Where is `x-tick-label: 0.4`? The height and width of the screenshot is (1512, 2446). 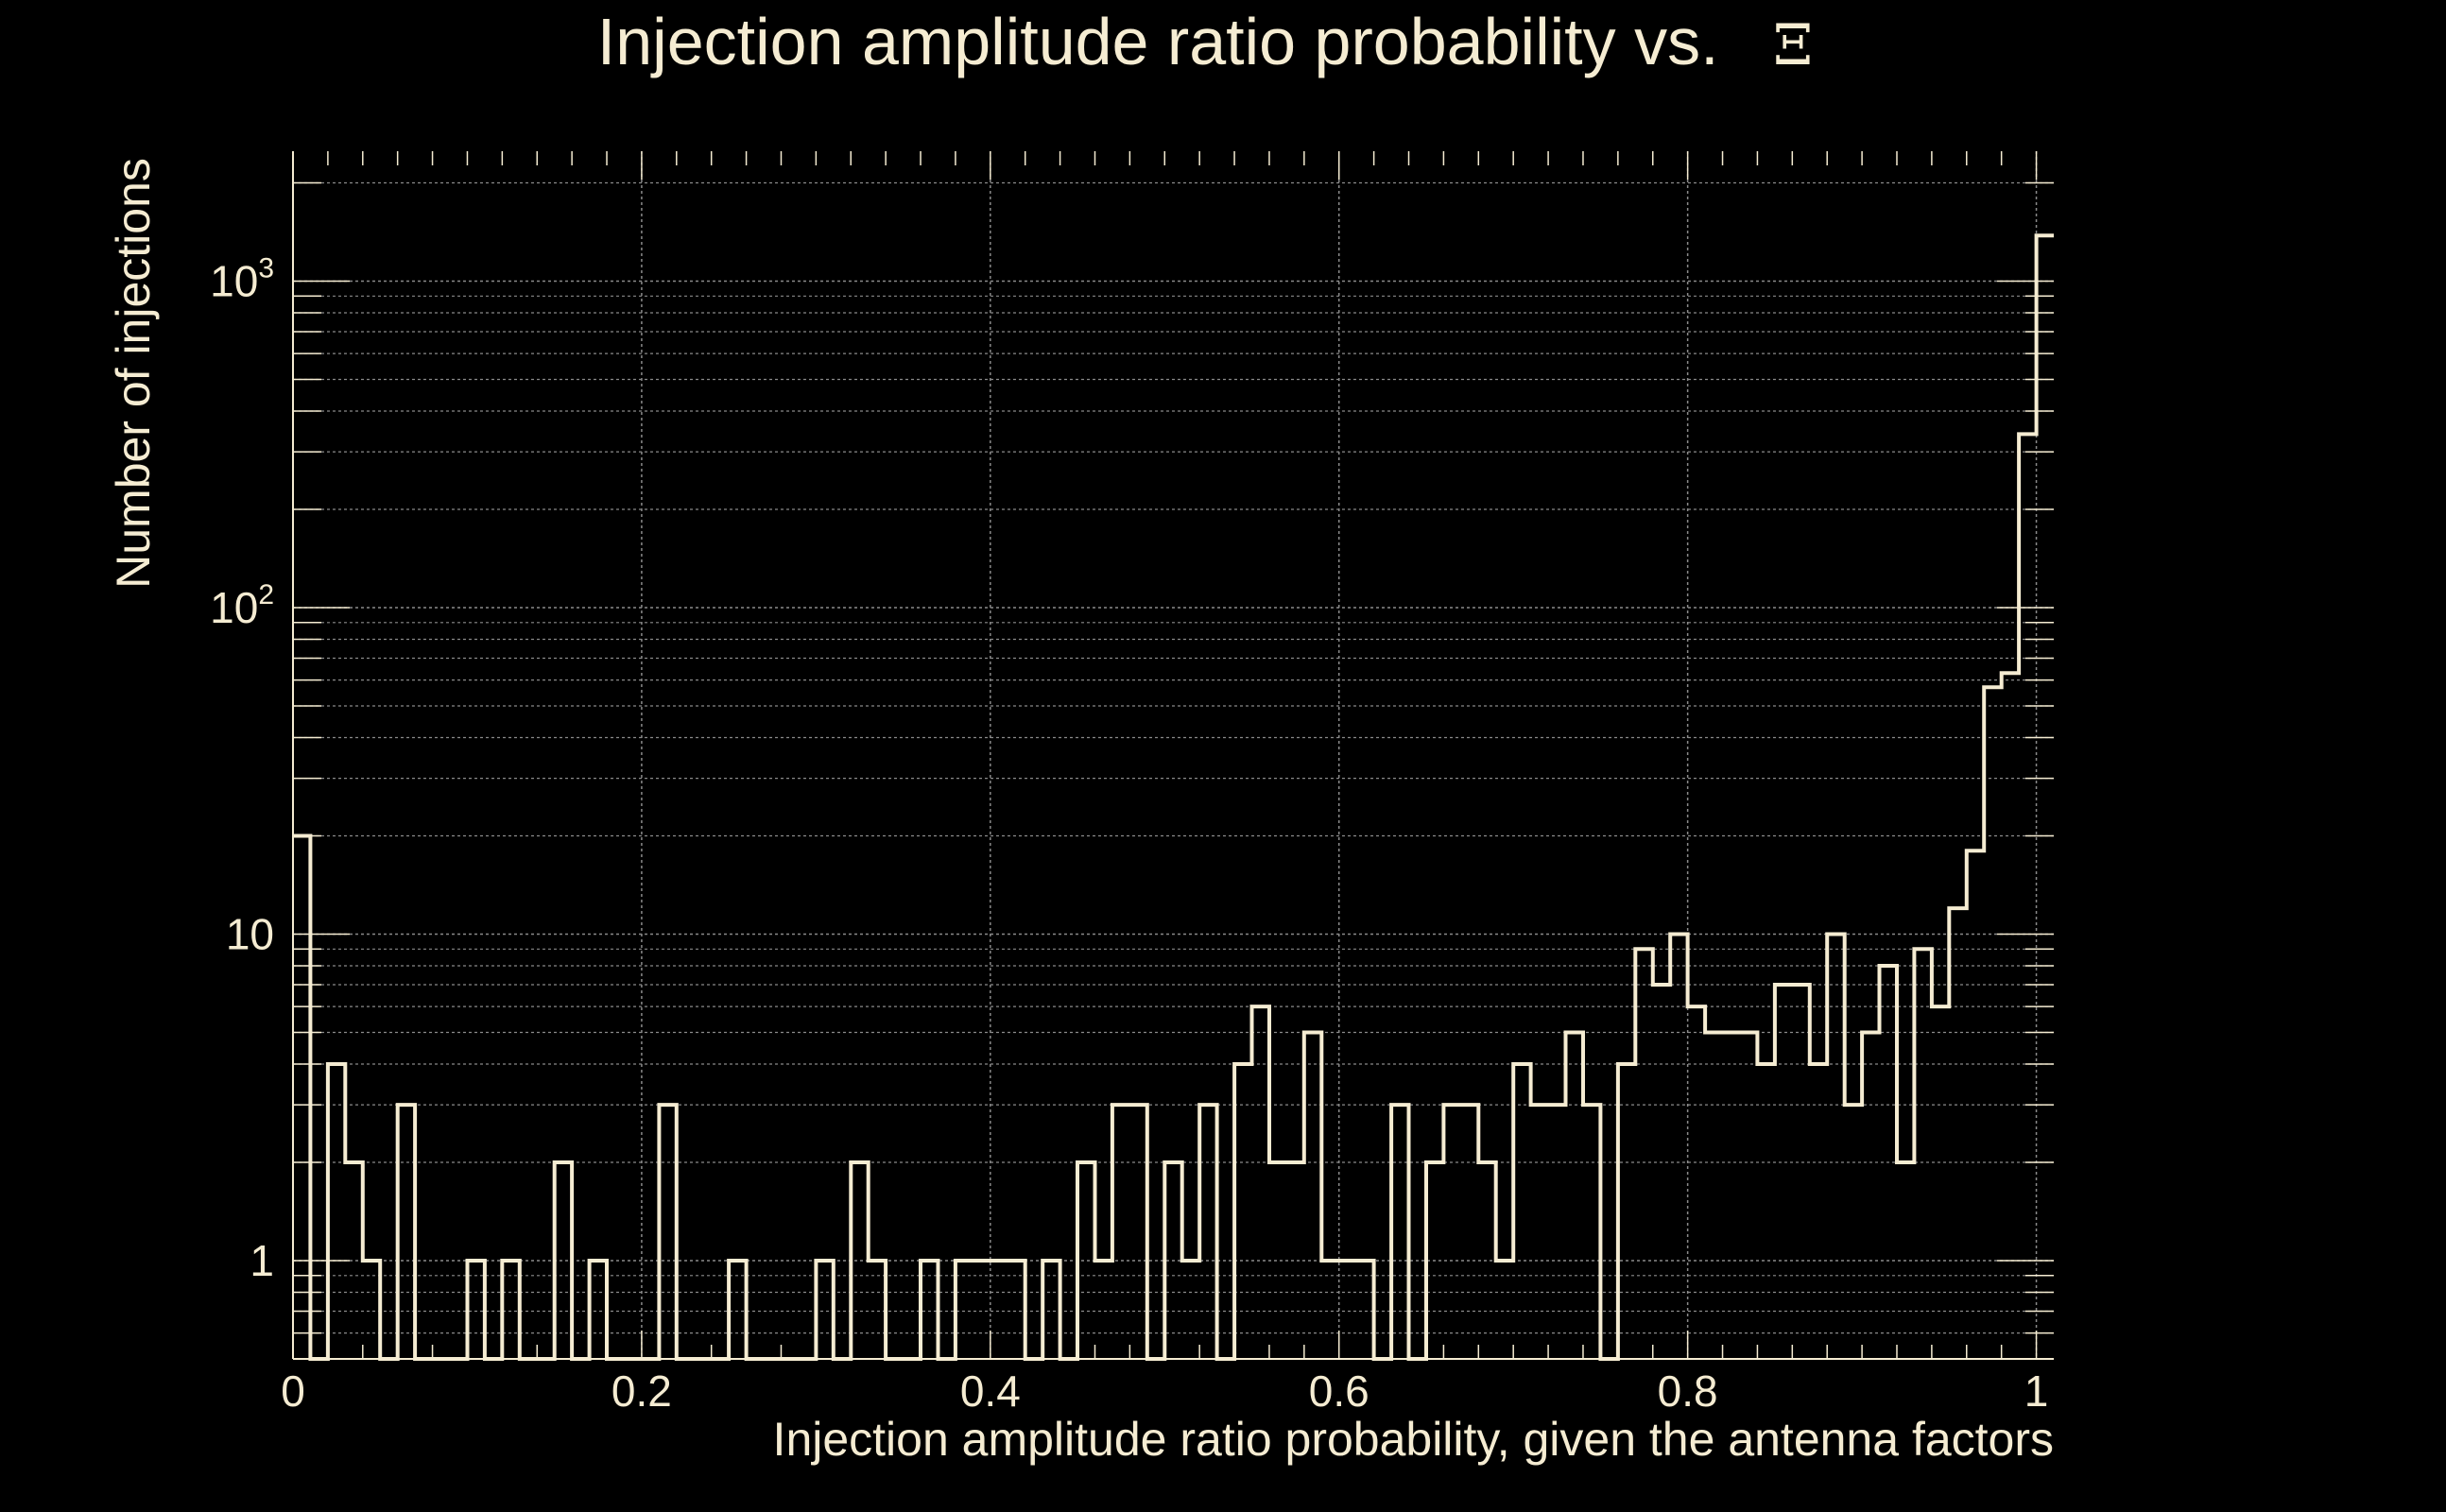 x-tick-label: 0.4 is located at coordinates (991, 1391).